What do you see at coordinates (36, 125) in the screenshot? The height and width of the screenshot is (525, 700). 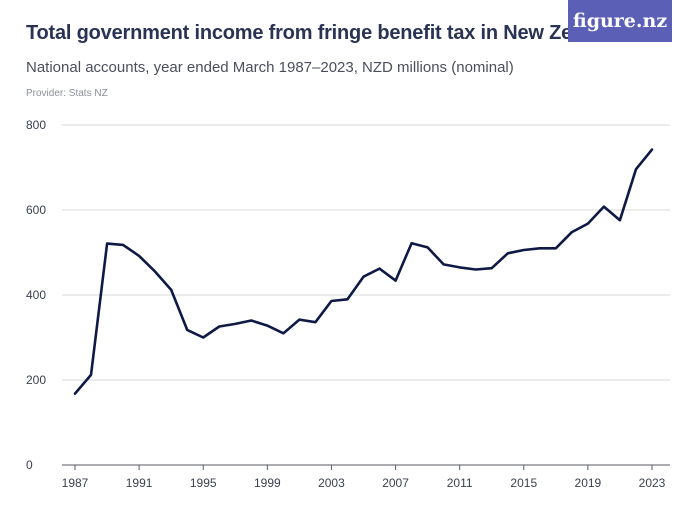 I see `y-tick-label: 800` at bounding box center [36, 125].